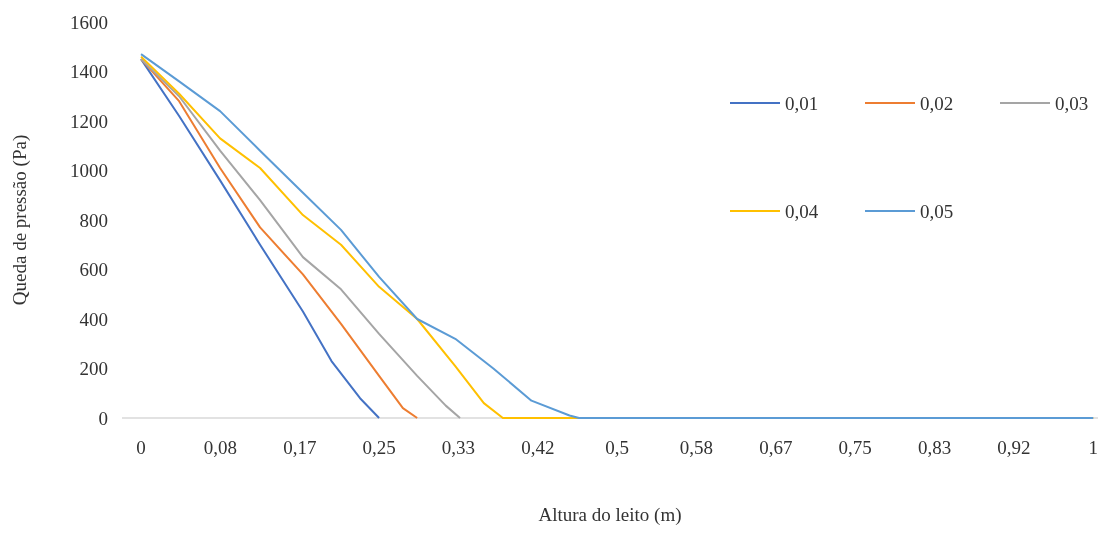 Image resolution: width=1110 pixels, height=533 pixels. I want to click on x-tick-label: 1, so click(1093, 447).